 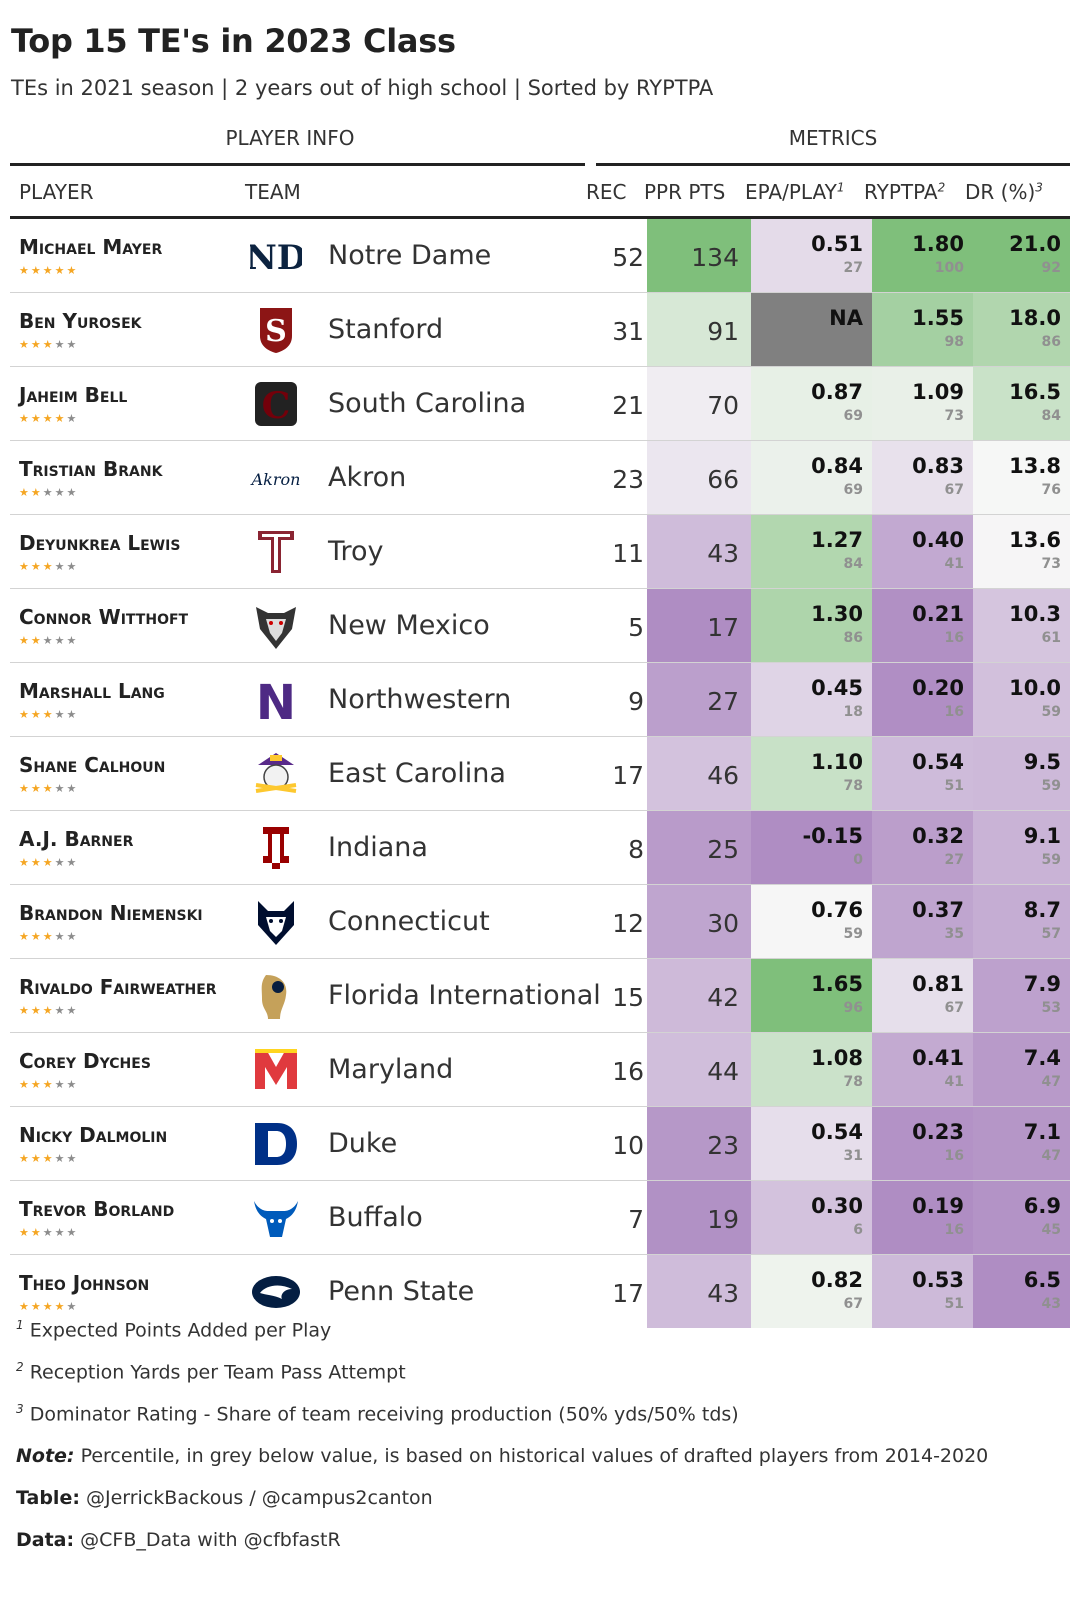 I want to click on ryptpa-percentile: 67, so click(x=954, y=1008).